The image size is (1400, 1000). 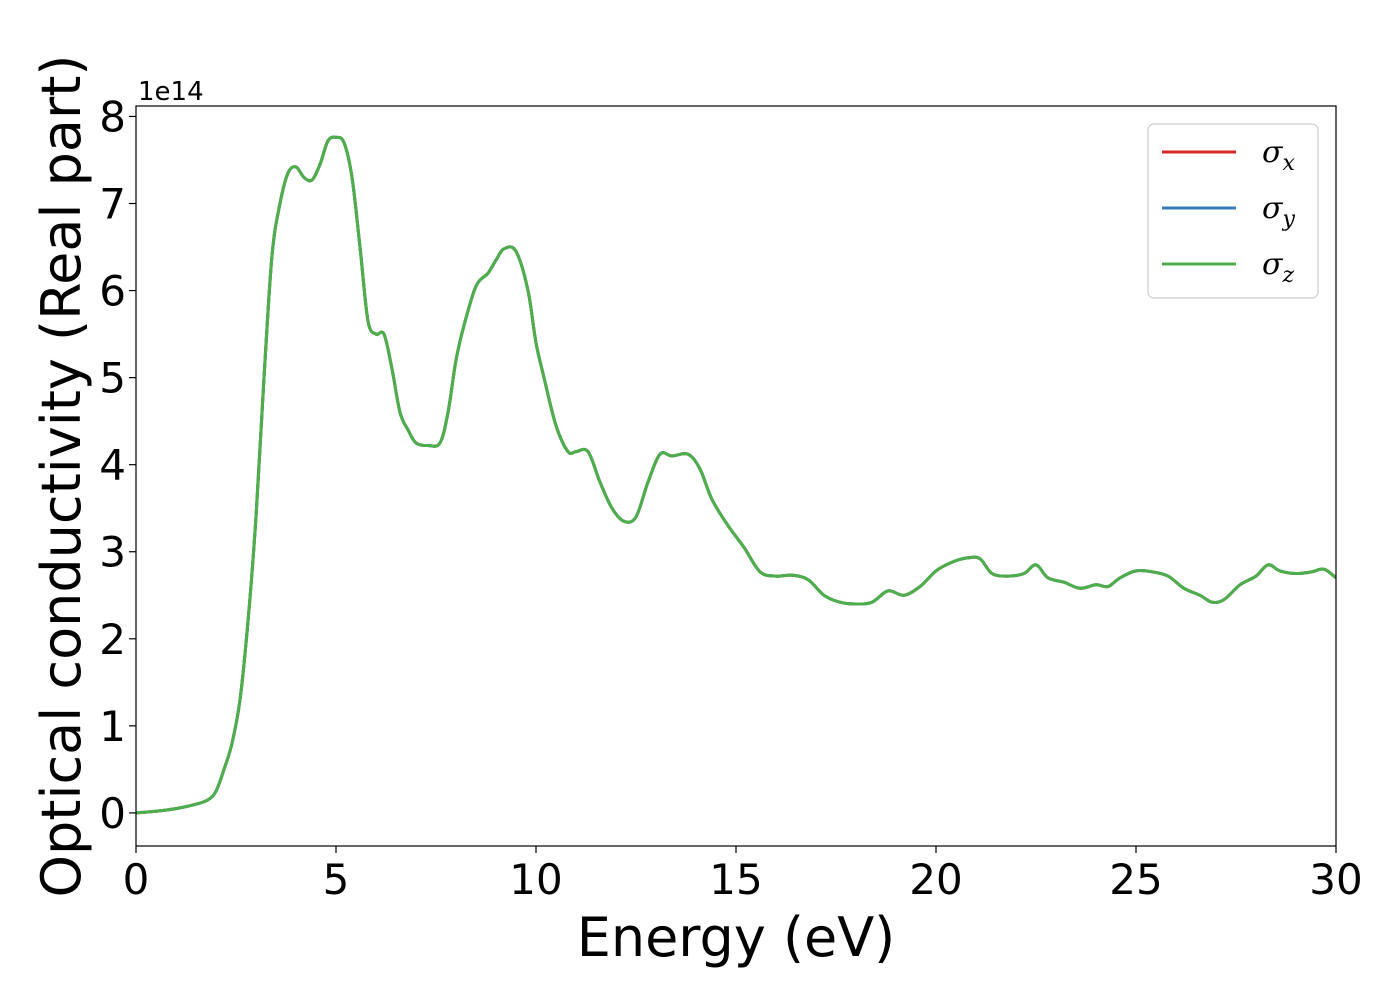 What do you see at coordinates (112, 813) in the screenshot?
I see `y-tick-label: 0` at bounding box center [112, 813].